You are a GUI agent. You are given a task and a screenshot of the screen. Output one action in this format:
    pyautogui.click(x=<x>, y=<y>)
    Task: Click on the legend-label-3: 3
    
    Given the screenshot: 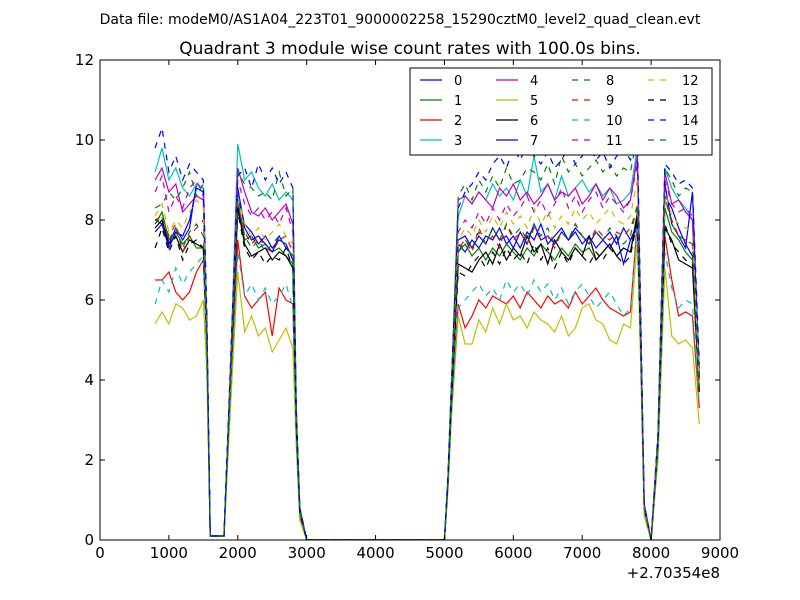 What is the action you would take?
    pyautogui.click(x=458, y=141)
    